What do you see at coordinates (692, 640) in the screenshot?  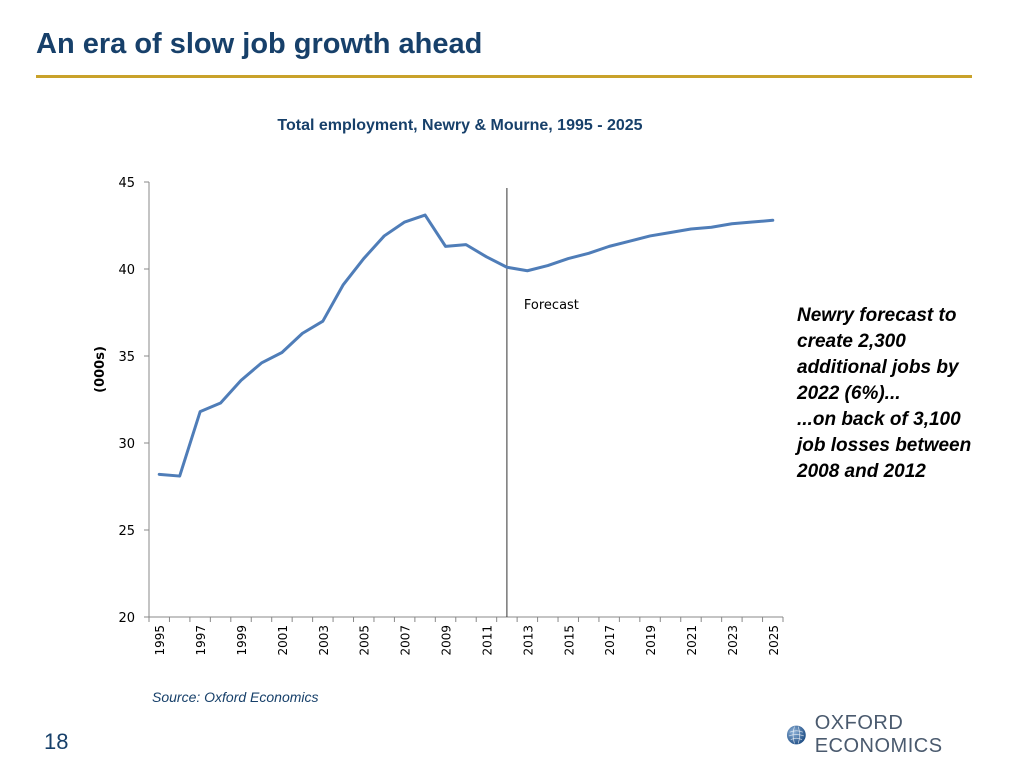 I see `x-tick-label: 2021` at bounding box center [692, 640].